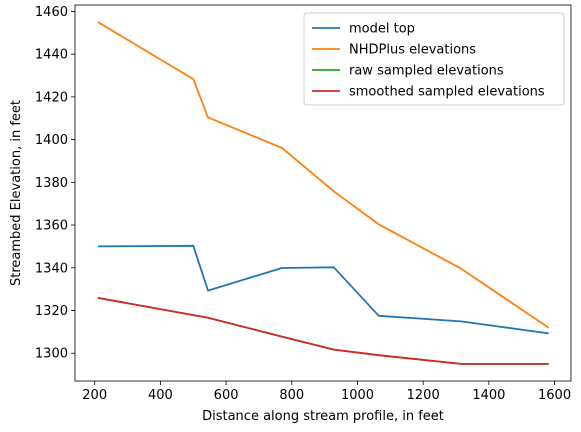 The height and width of the screenshot is (432, 581). I want to click on y-tick-label: 1320, so click(51, 311).